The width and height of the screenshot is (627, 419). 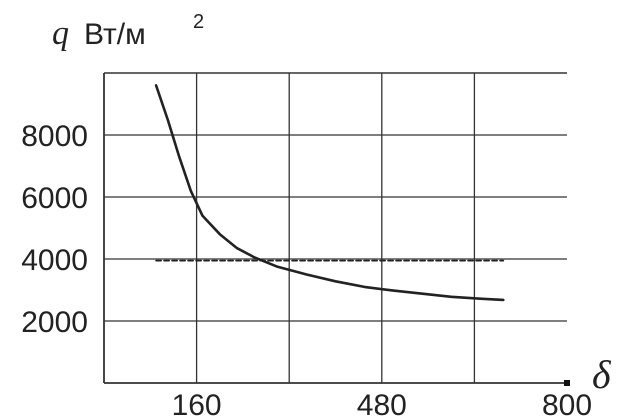 What do you see at coordinates (115, 34) in the screenshot?
I see `y-axis-unit-label: Вт/м` at bounding box center [115, 34].